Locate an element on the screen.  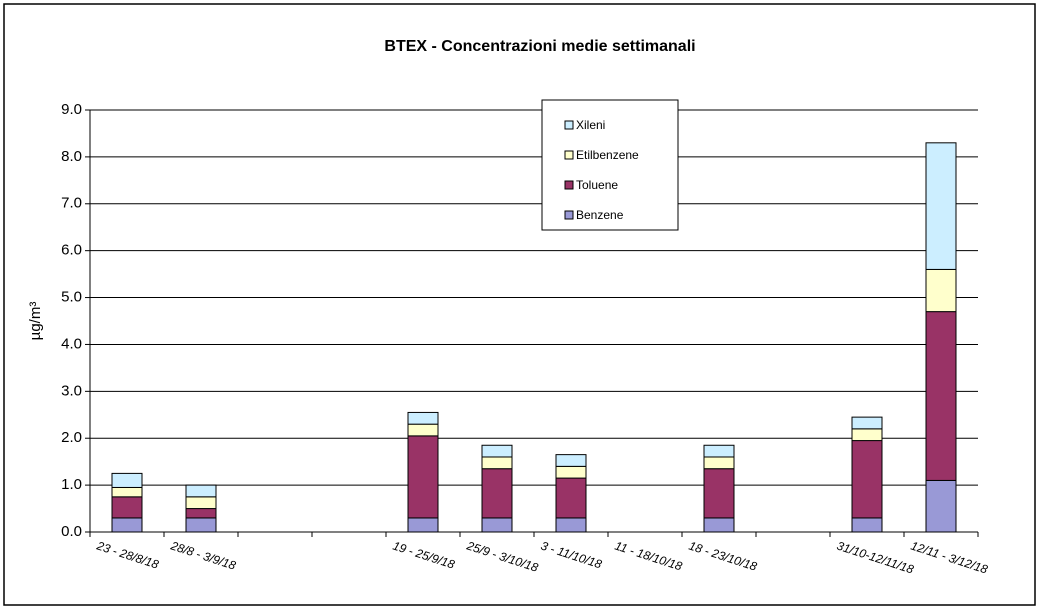
legend: Xileni Etilbenzene Toluene Benzene is located at coordinates (610, 165).